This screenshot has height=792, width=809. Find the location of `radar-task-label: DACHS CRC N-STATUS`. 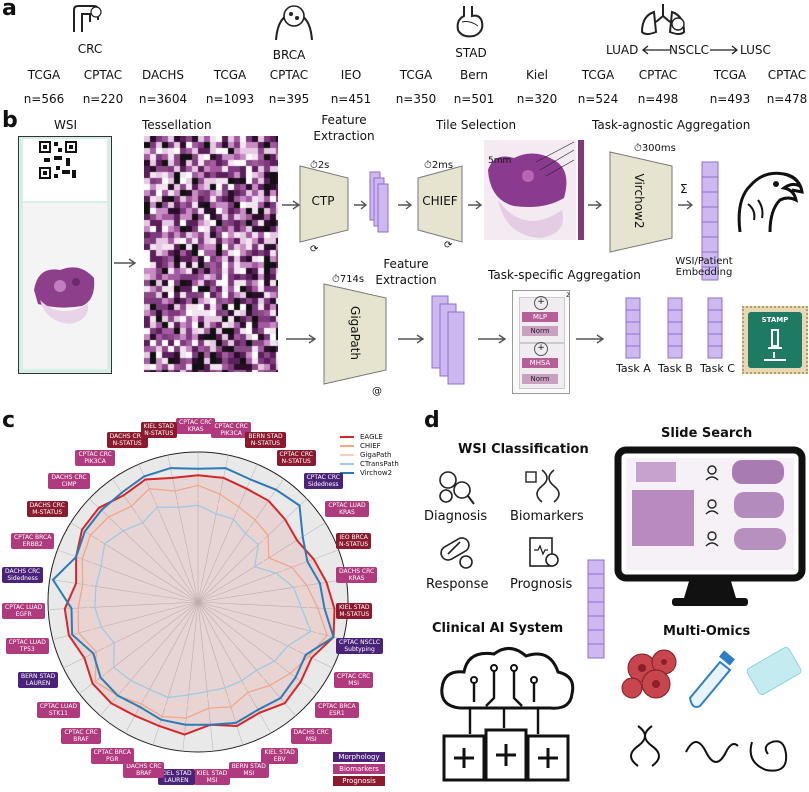

radar-task-label: DACHS CRC N-STATUS is located at coordinates (127, 440).